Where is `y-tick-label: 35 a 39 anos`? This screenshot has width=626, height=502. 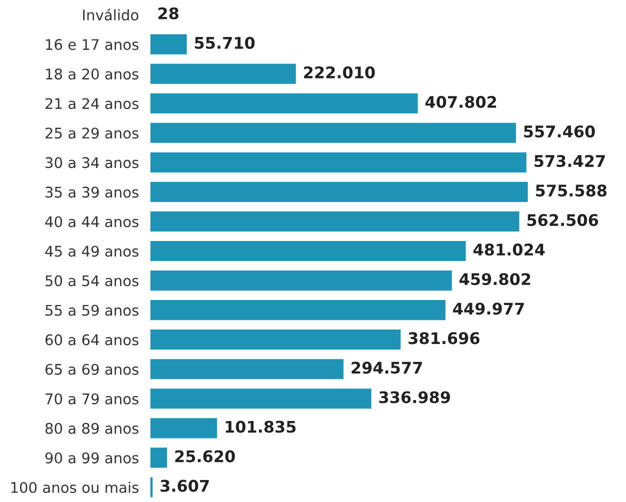
y-tick-label: 35 a 39 anos is located at coordinates (92, 192).